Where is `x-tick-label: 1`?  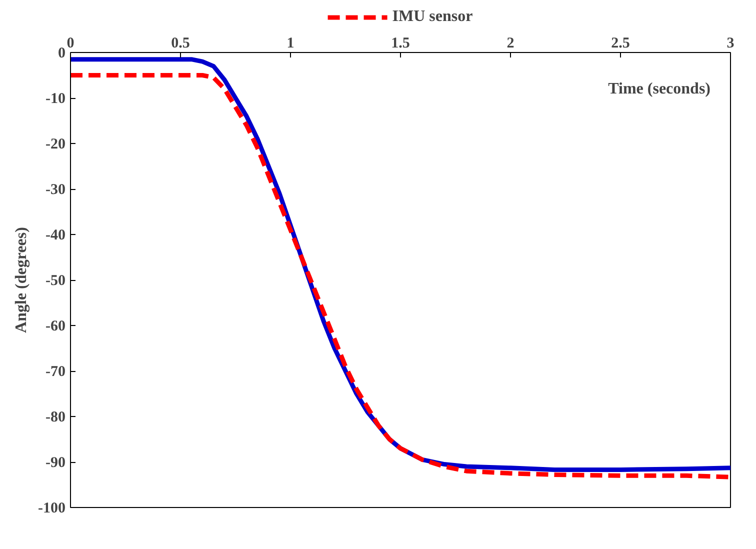
x-tick-label: 1 is located at coordinates (290, 44).